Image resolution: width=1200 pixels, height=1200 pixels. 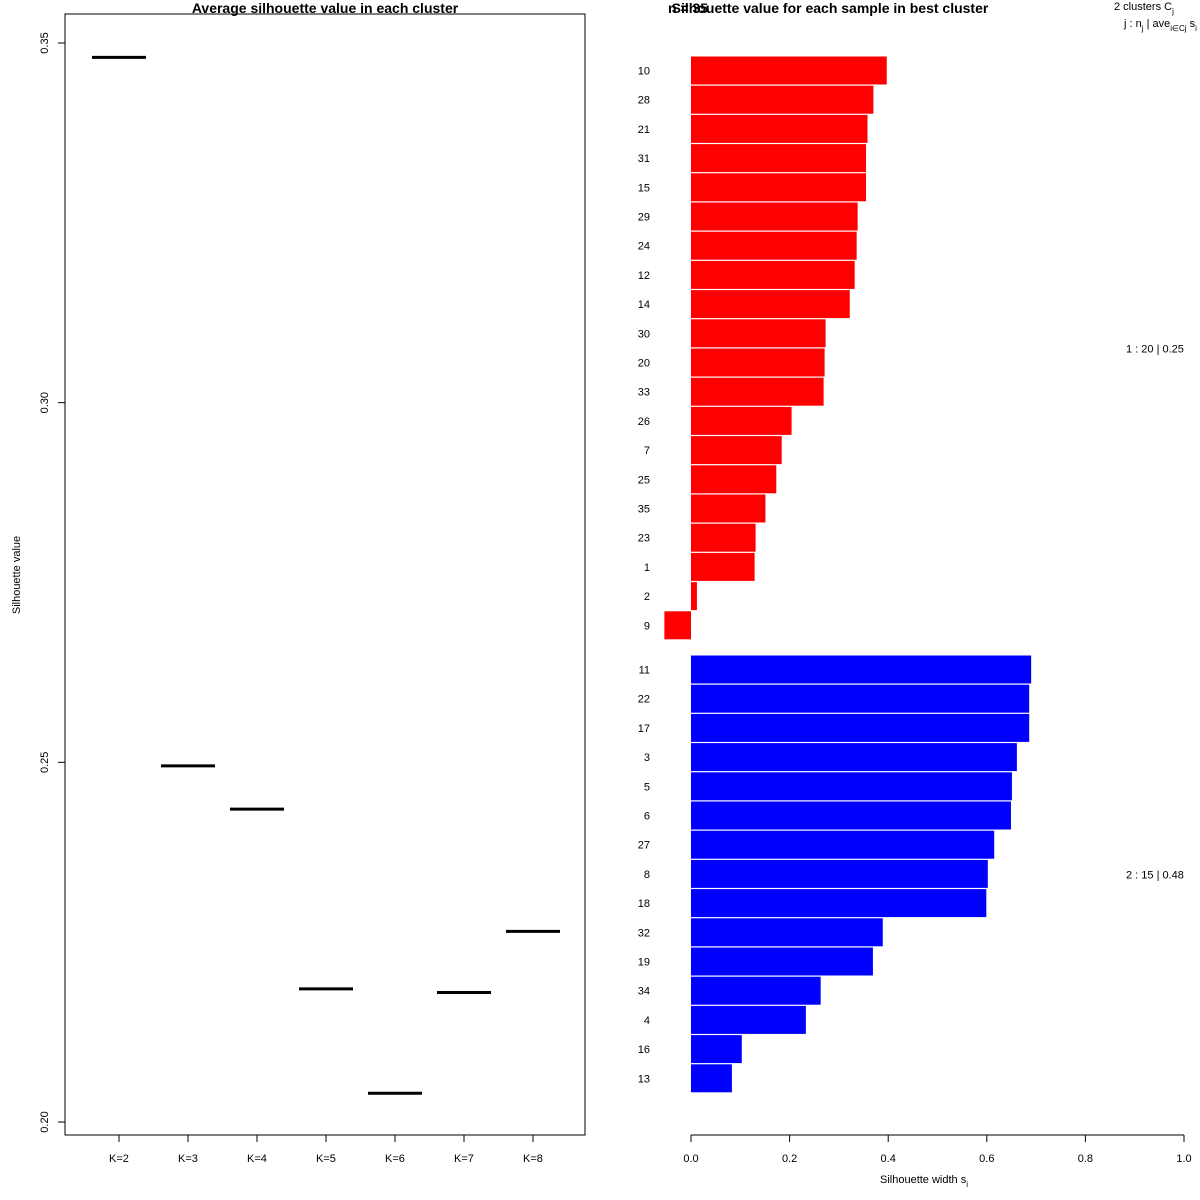 I want to click on sample-label: 30, so click(x=644, y=334).